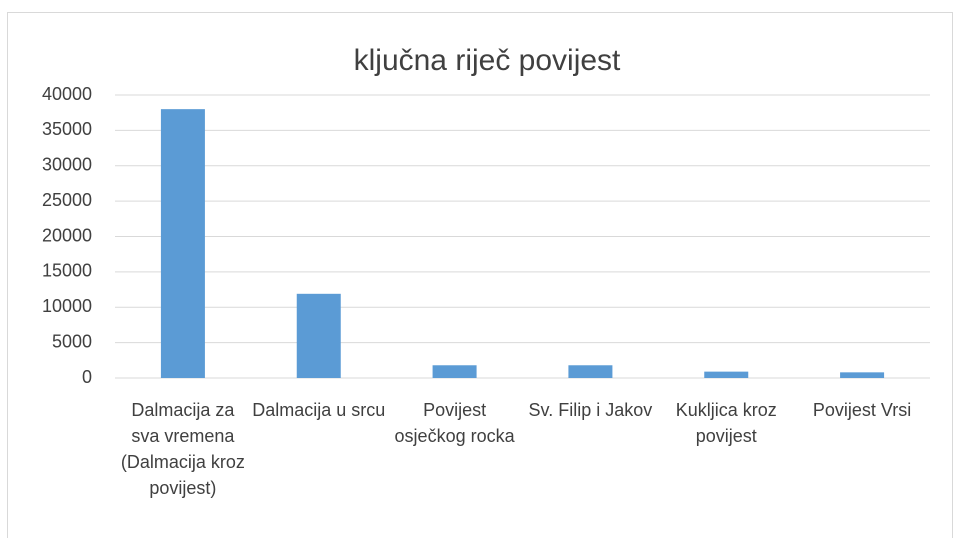  I want to click on y-tick-label: 20000, so click(67, 235).